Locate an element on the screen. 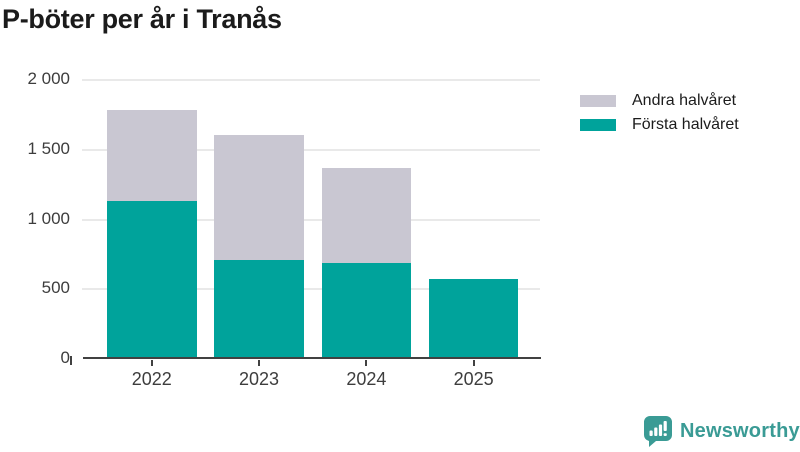 This screenshot has height=452, width=800. x-axis-label: 2024 is located at coordinates (366, 379).